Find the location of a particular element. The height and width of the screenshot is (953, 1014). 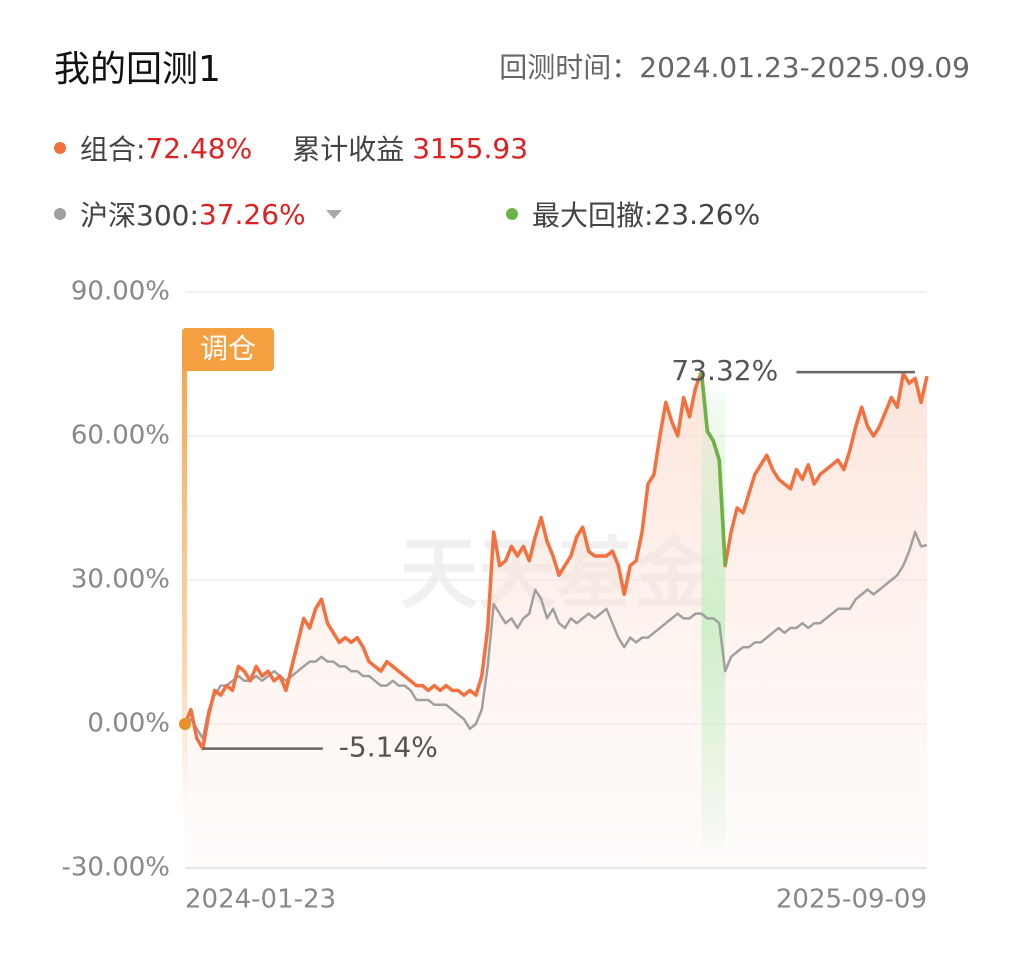

y-tick-label: 60.00% is located at coordinates (120, 436).